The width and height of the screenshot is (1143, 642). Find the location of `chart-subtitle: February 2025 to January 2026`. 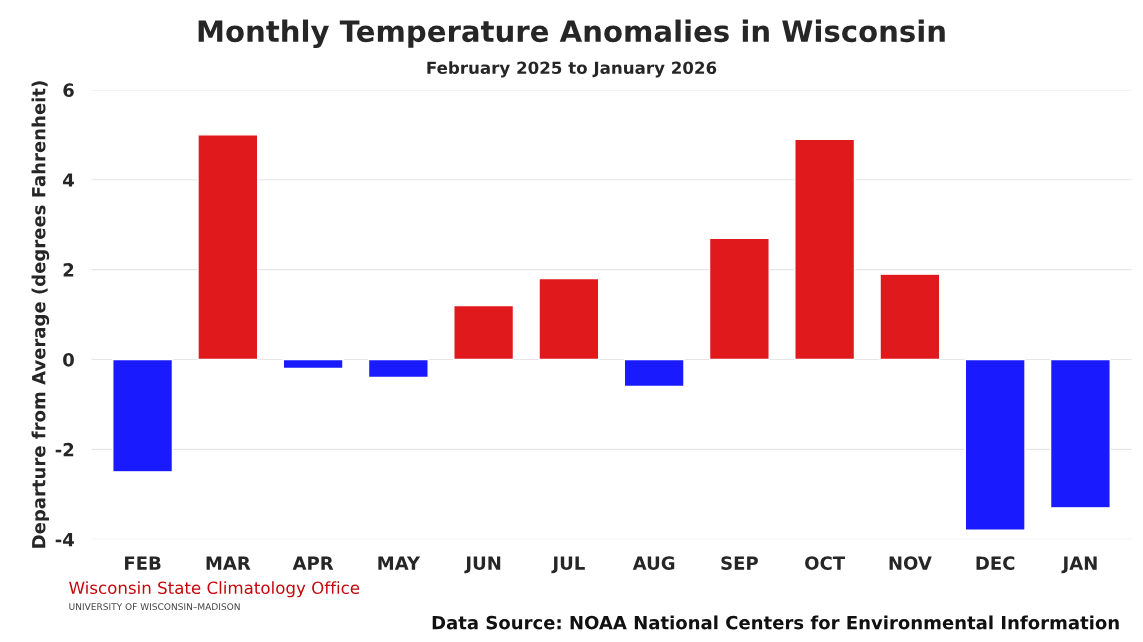

chart-subtitle: February 2025 to January 2026 is located at coordinates (572, 69).